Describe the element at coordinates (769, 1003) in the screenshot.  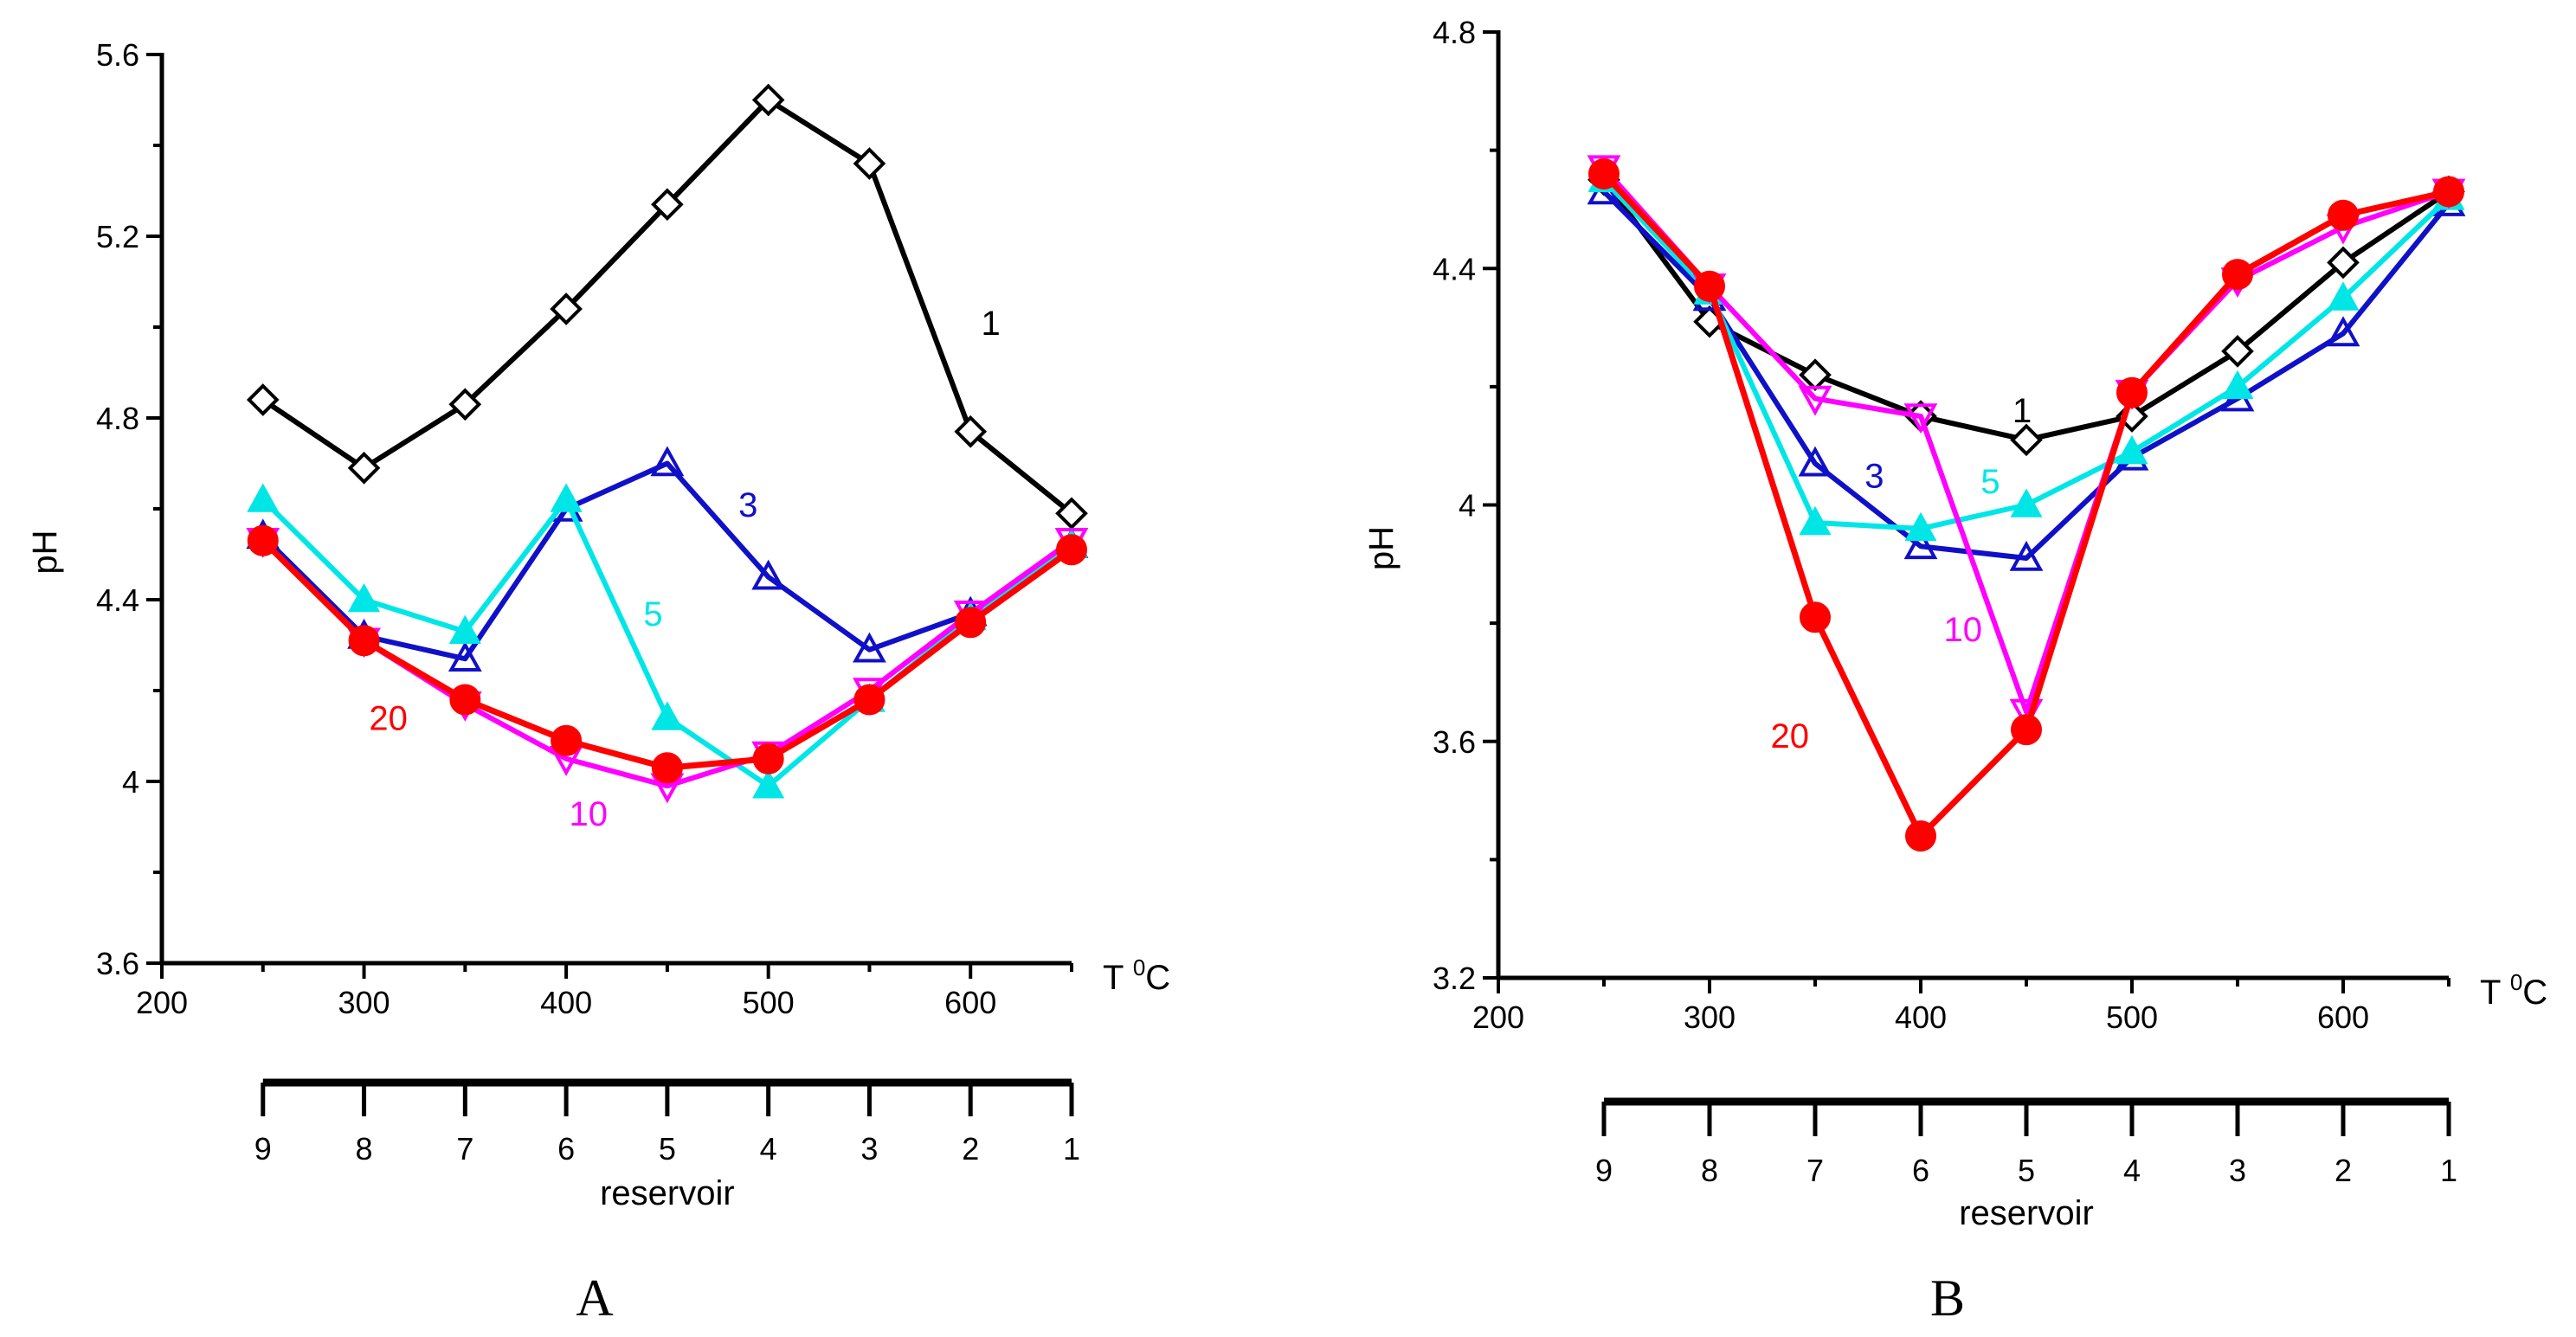
I see `x-tick-label: 500` at that location.